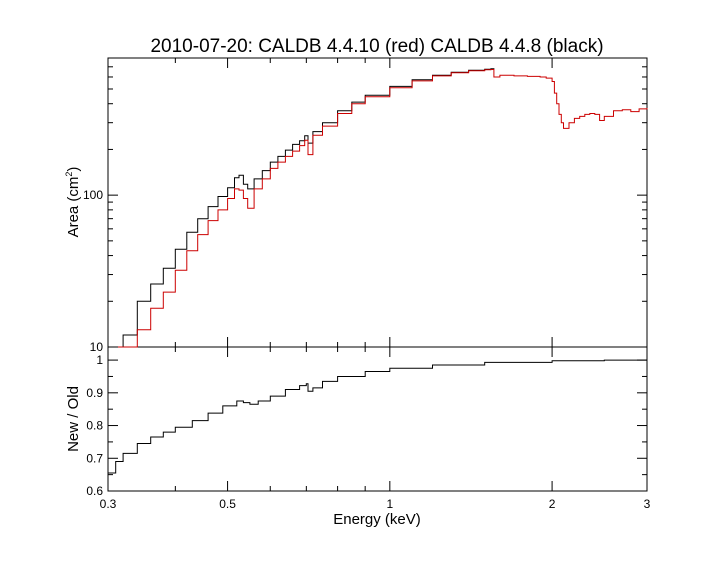 The width and height of the screenshot is (720, 576). Describe the element at coordinates (227, 504) in the screenshot. I see `x-tick-label-1: 0.5` at that location.